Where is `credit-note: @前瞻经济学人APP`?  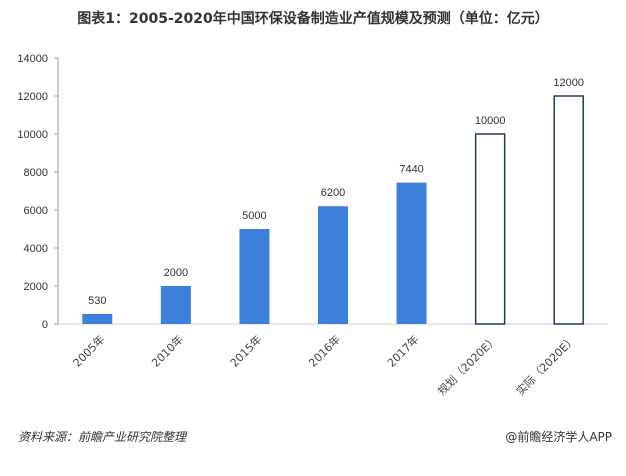
credit-note: @前瞻经济学人APP is located at coordinates (558, 437).